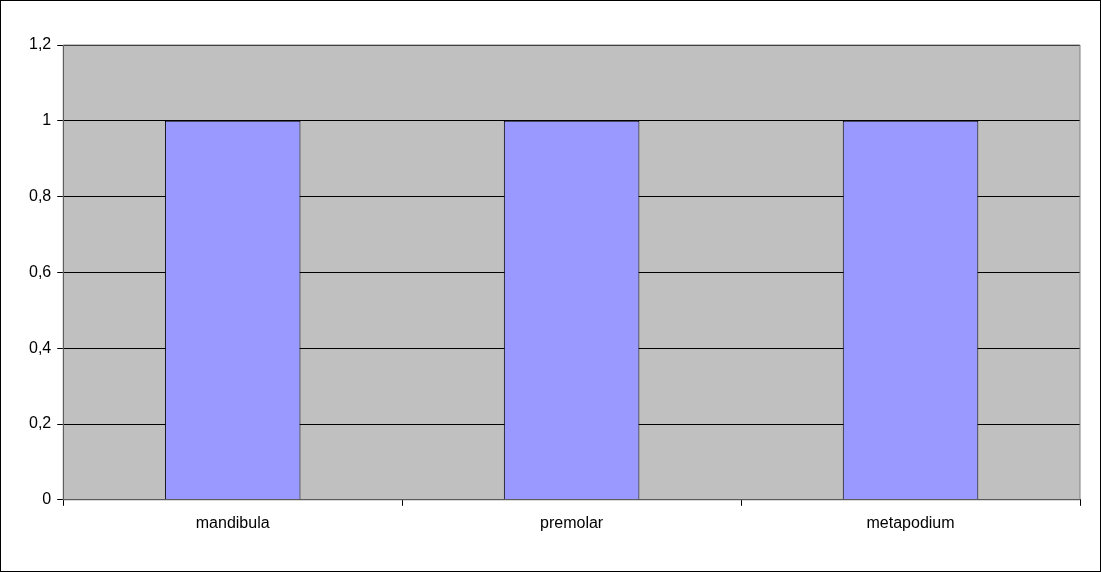 This screenshot has width=1101, height=572. What do you see at coordinates (40, 44) in the screenshot?
I see `y-tick-label: 1,2` at bounding box center [40, 44].